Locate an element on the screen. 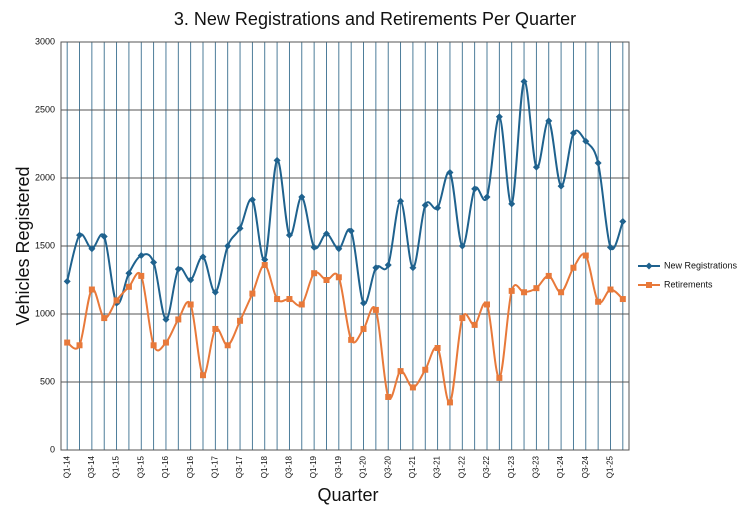  legend-label: Retirements is located at coordinates (688, 284).